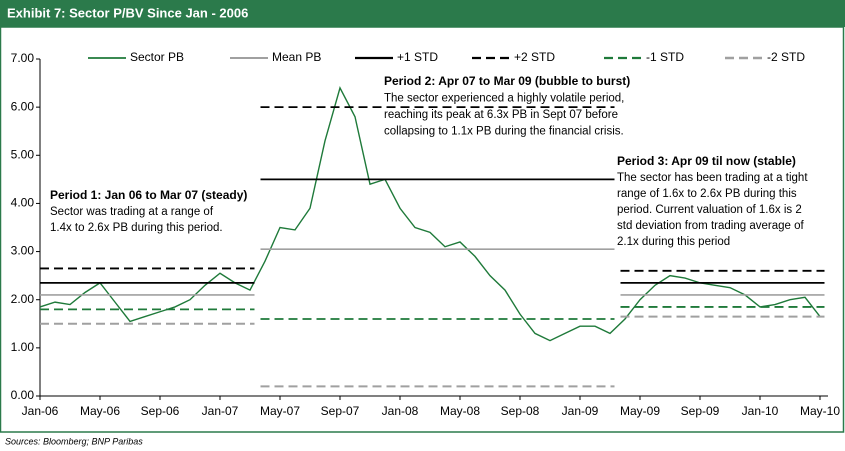 Image resolution: width=845 pixels, height=451 pixels. What do you see at coordinates (280, 411) in the screenshot?
I see `x-tick-label: May-07` at bounding box center [280, 411].